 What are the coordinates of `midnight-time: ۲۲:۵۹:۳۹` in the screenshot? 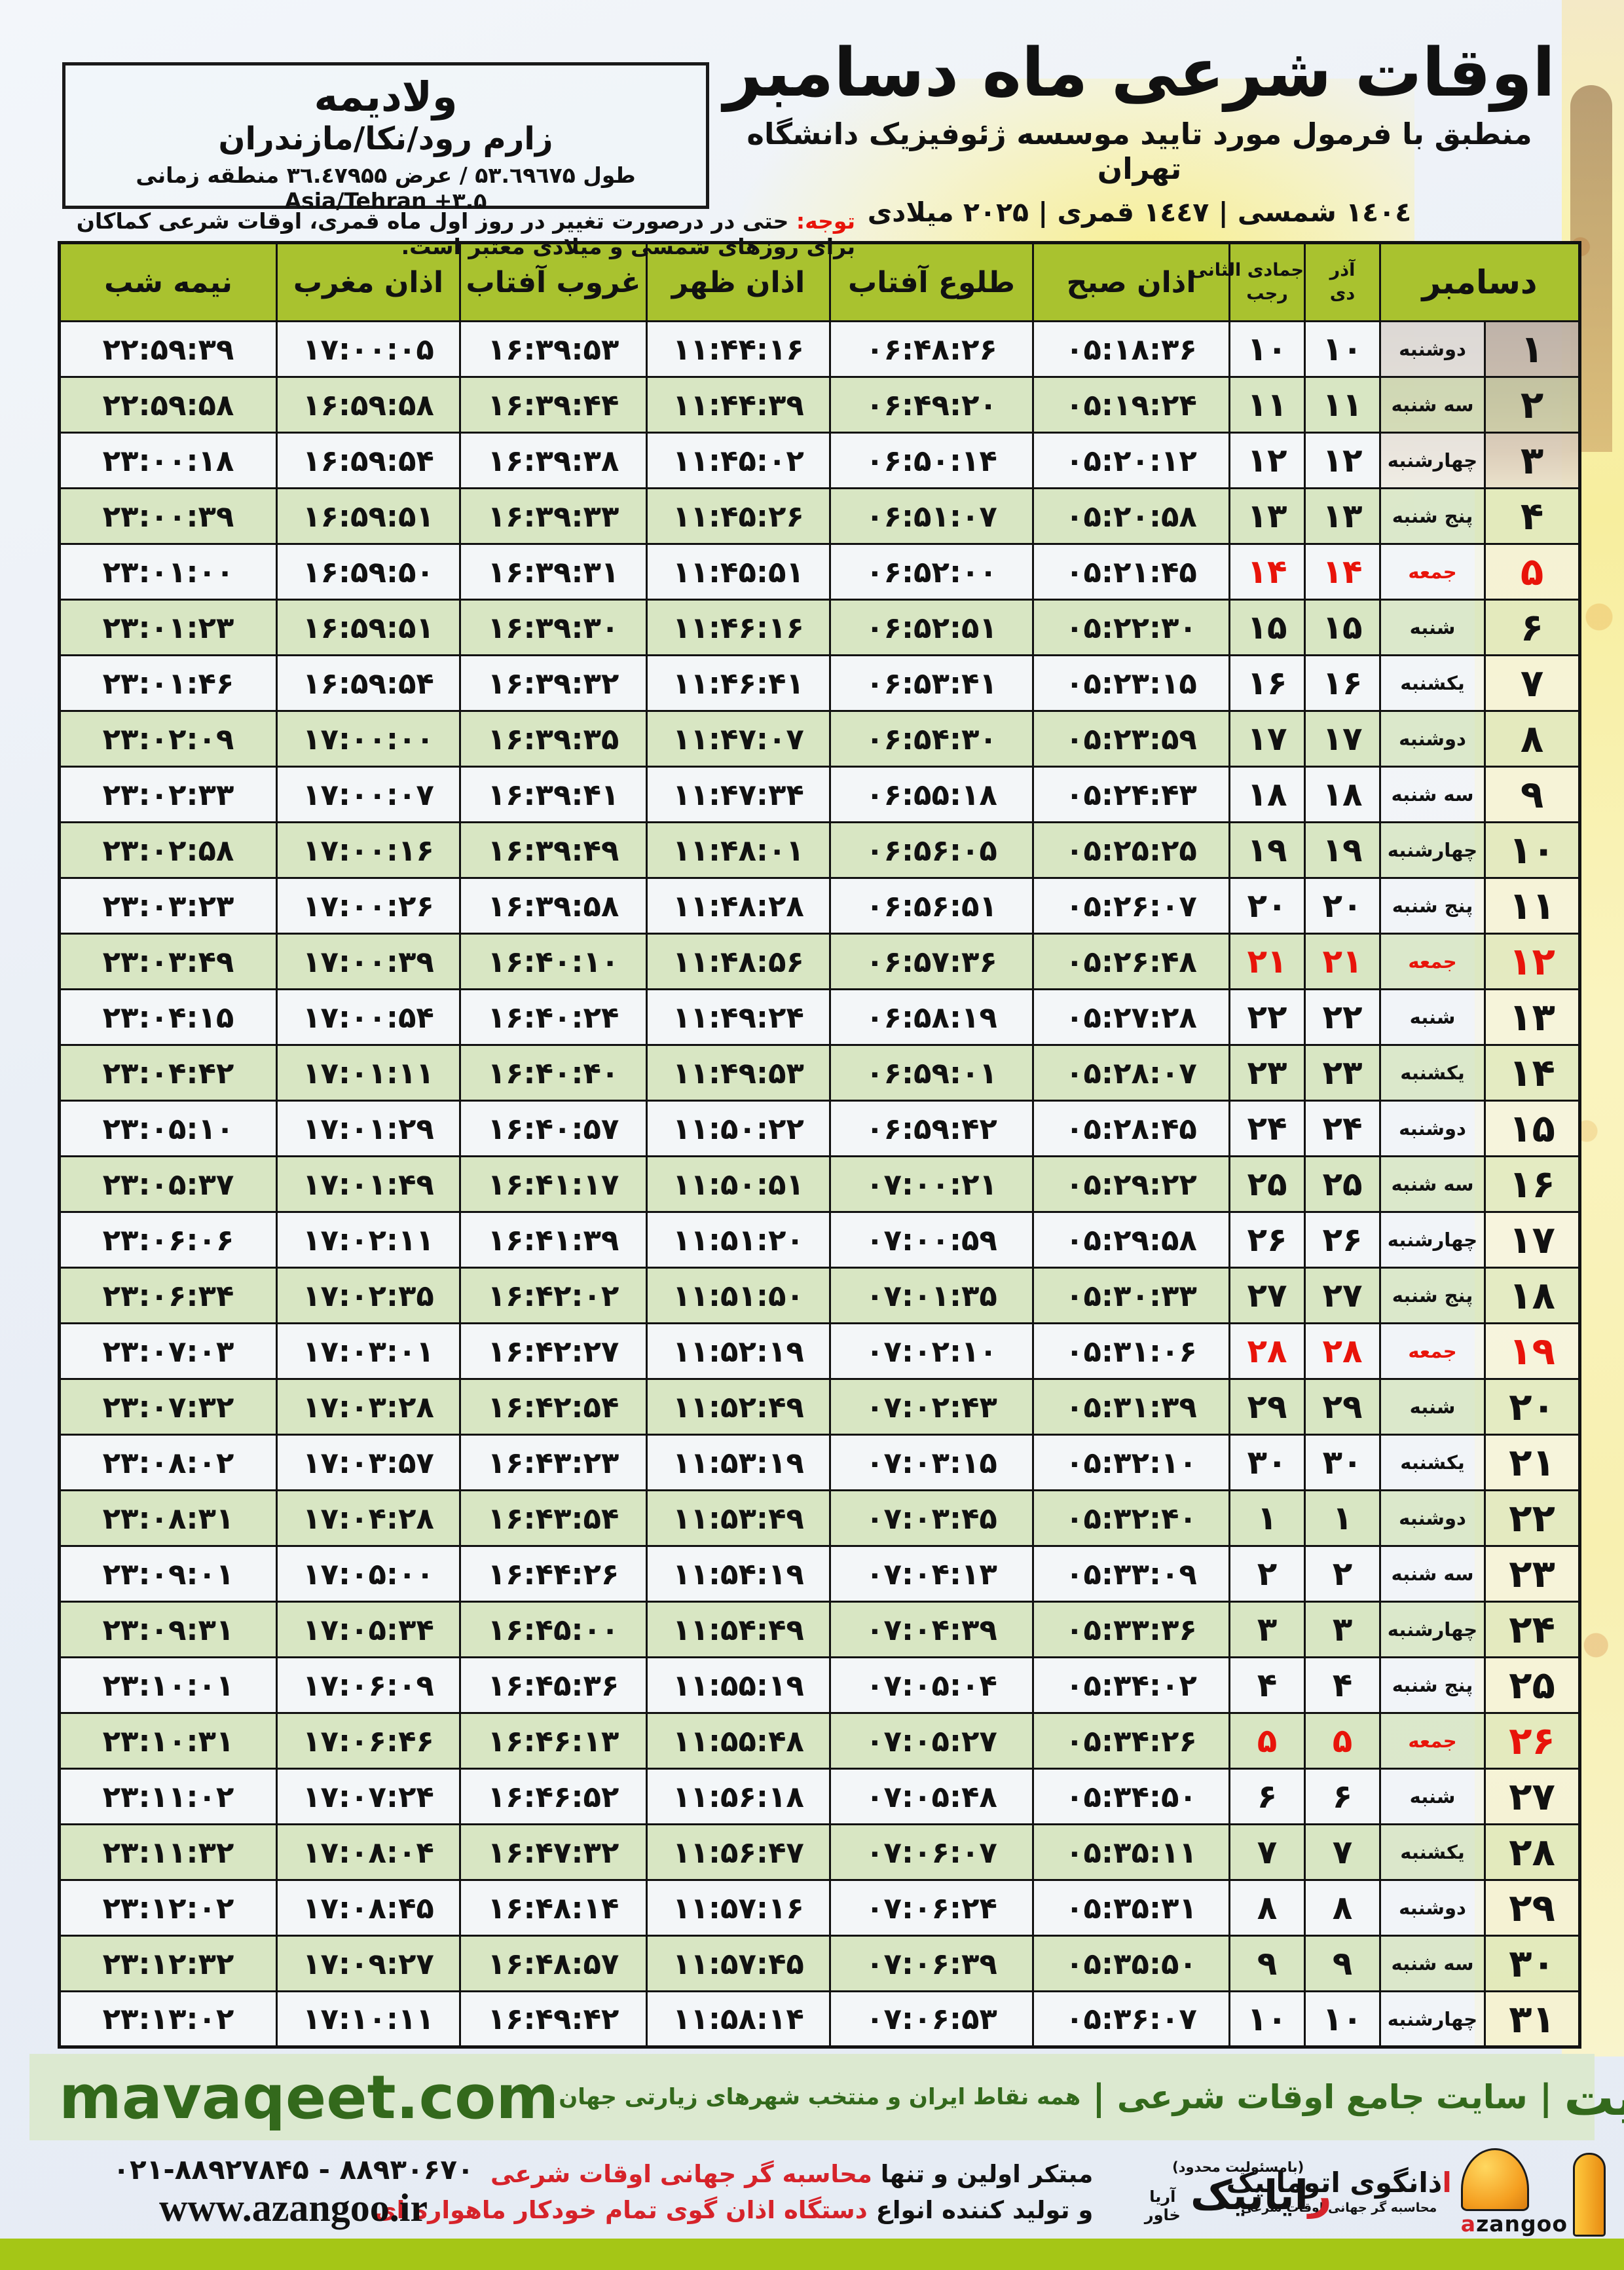 It's located at (168, 349).